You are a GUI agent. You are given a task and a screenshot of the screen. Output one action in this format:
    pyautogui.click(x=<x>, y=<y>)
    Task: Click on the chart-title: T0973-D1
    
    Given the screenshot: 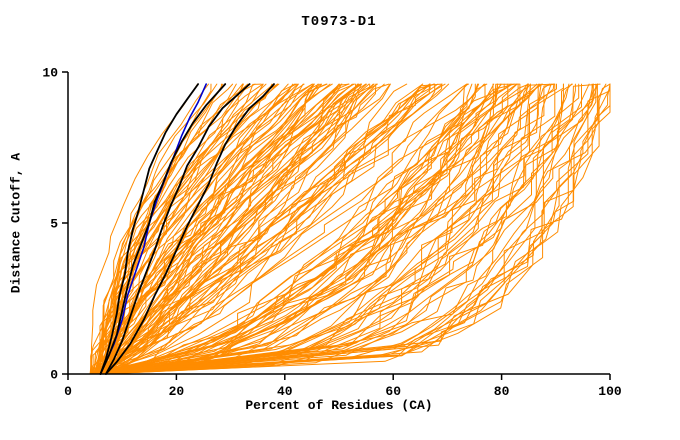 What is the action you would take?
    pyautogui.click(x=339, y=22)
    